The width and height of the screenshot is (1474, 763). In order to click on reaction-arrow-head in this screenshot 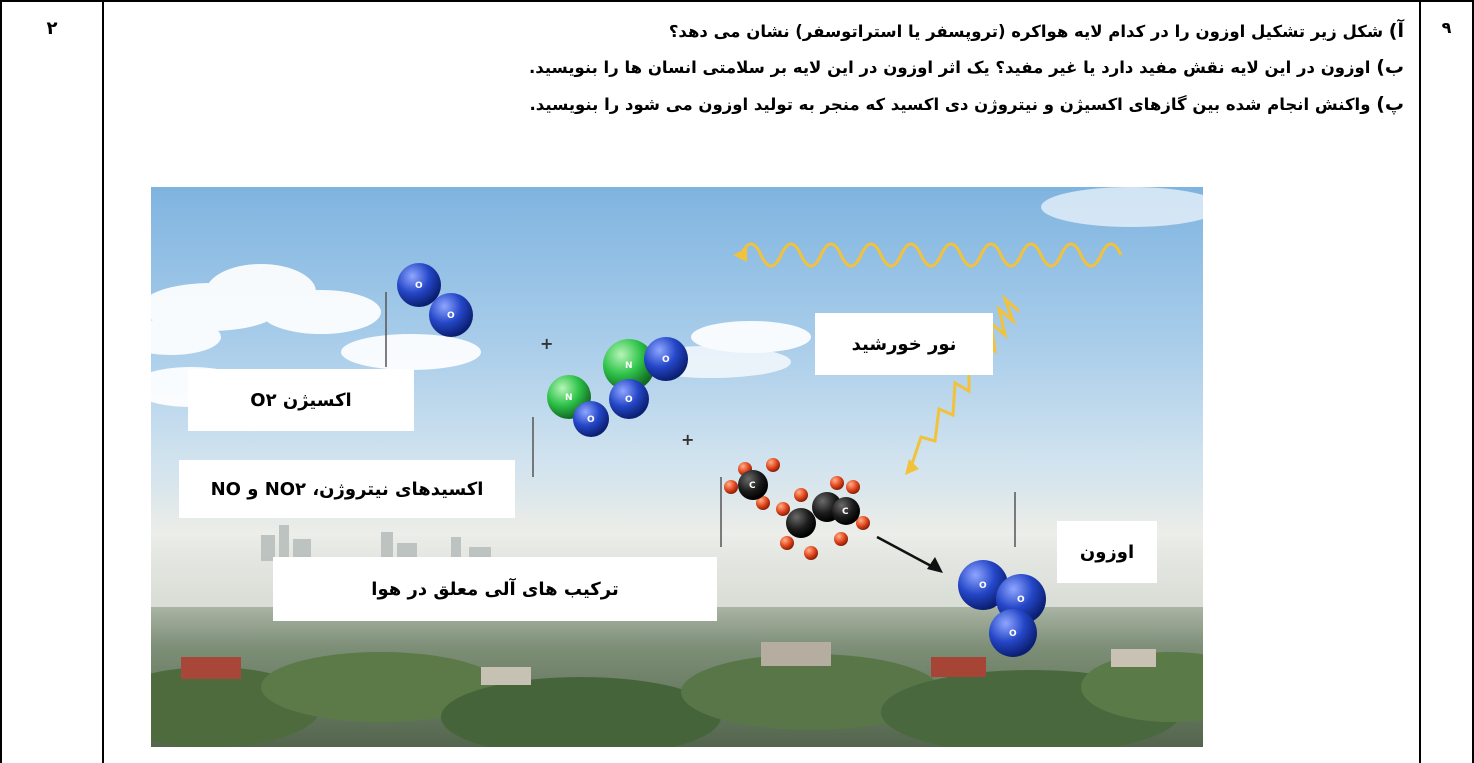, I will do `click(935, 565)`.